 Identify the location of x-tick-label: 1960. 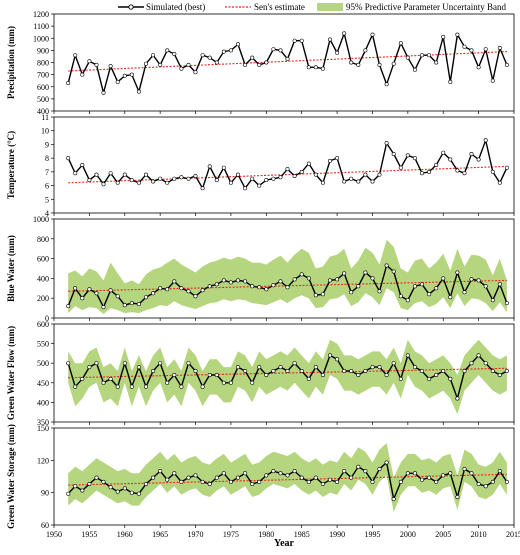
(125, 534).